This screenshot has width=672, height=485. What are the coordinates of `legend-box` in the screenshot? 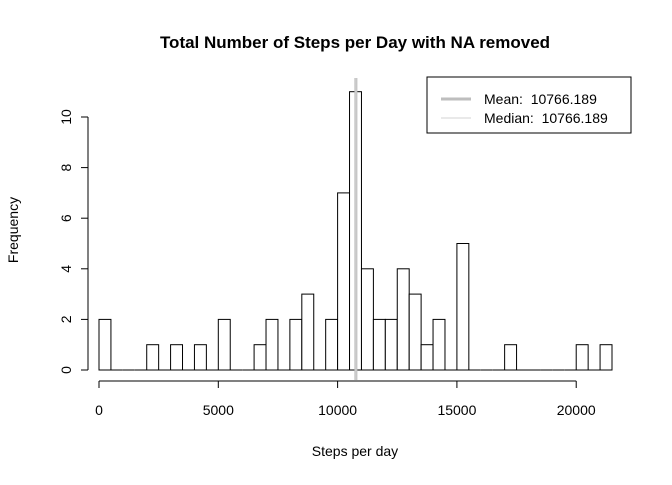 It's located at (529, 105).